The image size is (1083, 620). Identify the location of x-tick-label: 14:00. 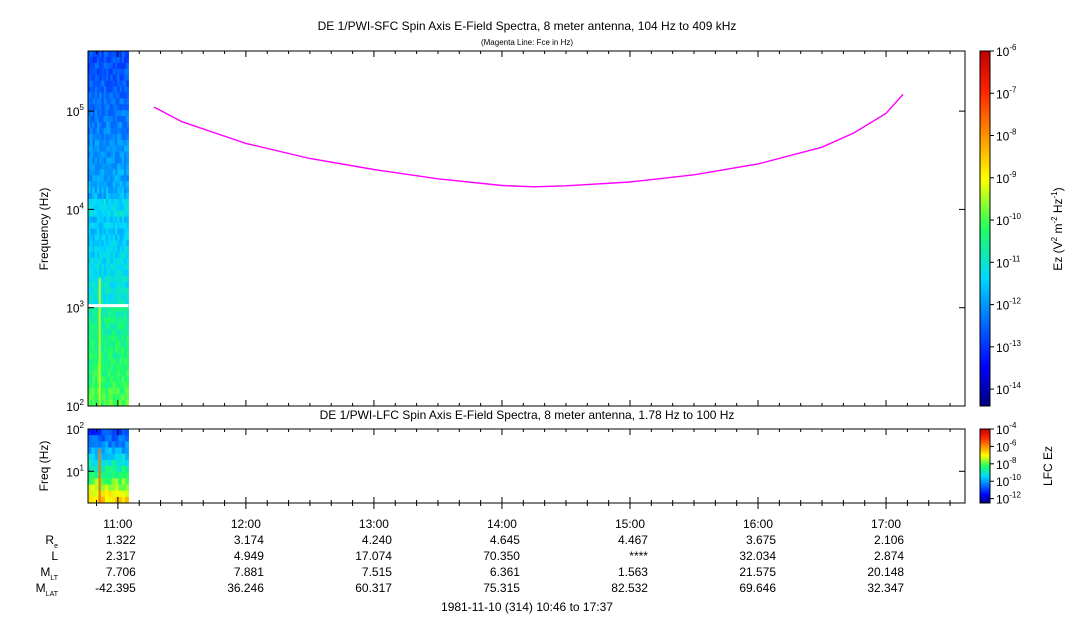
(502, 524).